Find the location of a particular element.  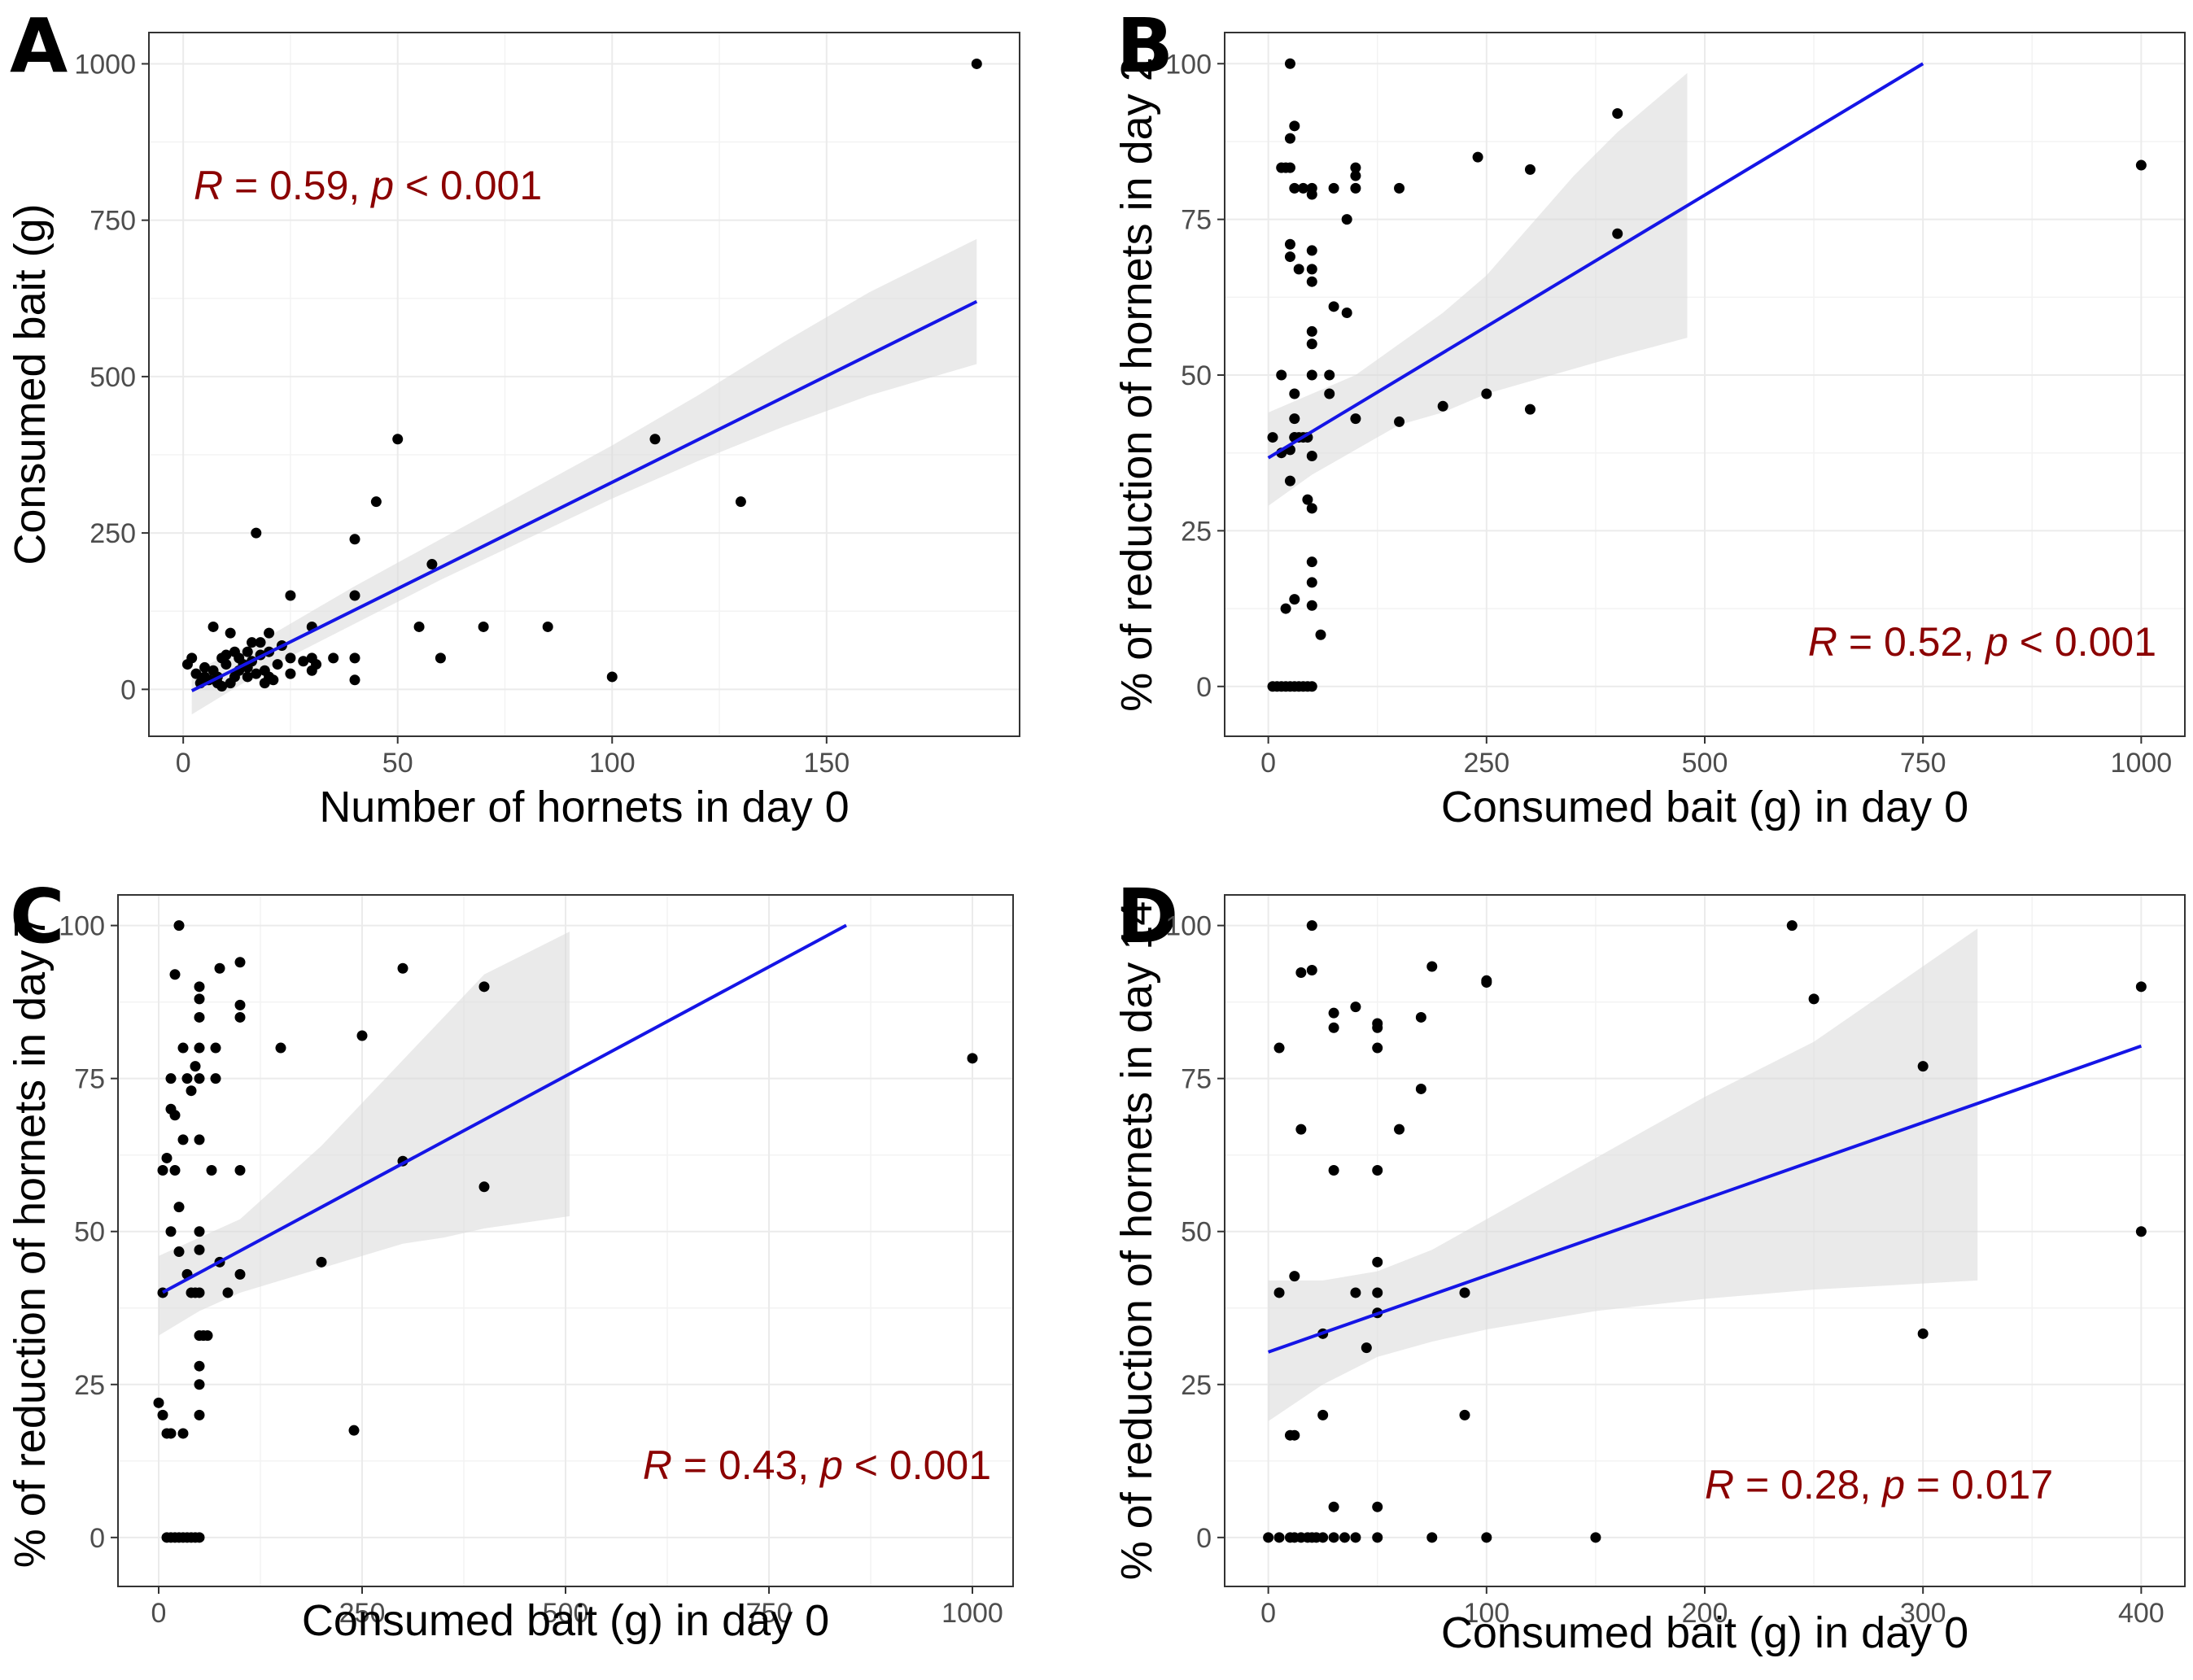

x-tick-label: 300 is located at coordinates (1923, 1614).